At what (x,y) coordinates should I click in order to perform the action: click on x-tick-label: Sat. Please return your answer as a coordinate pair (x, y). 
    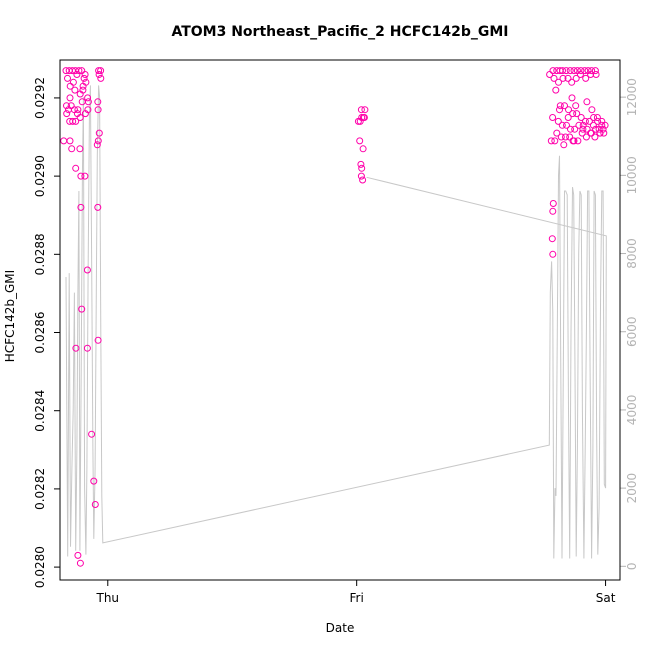
    Looking at the image, I should click on (606, 598).